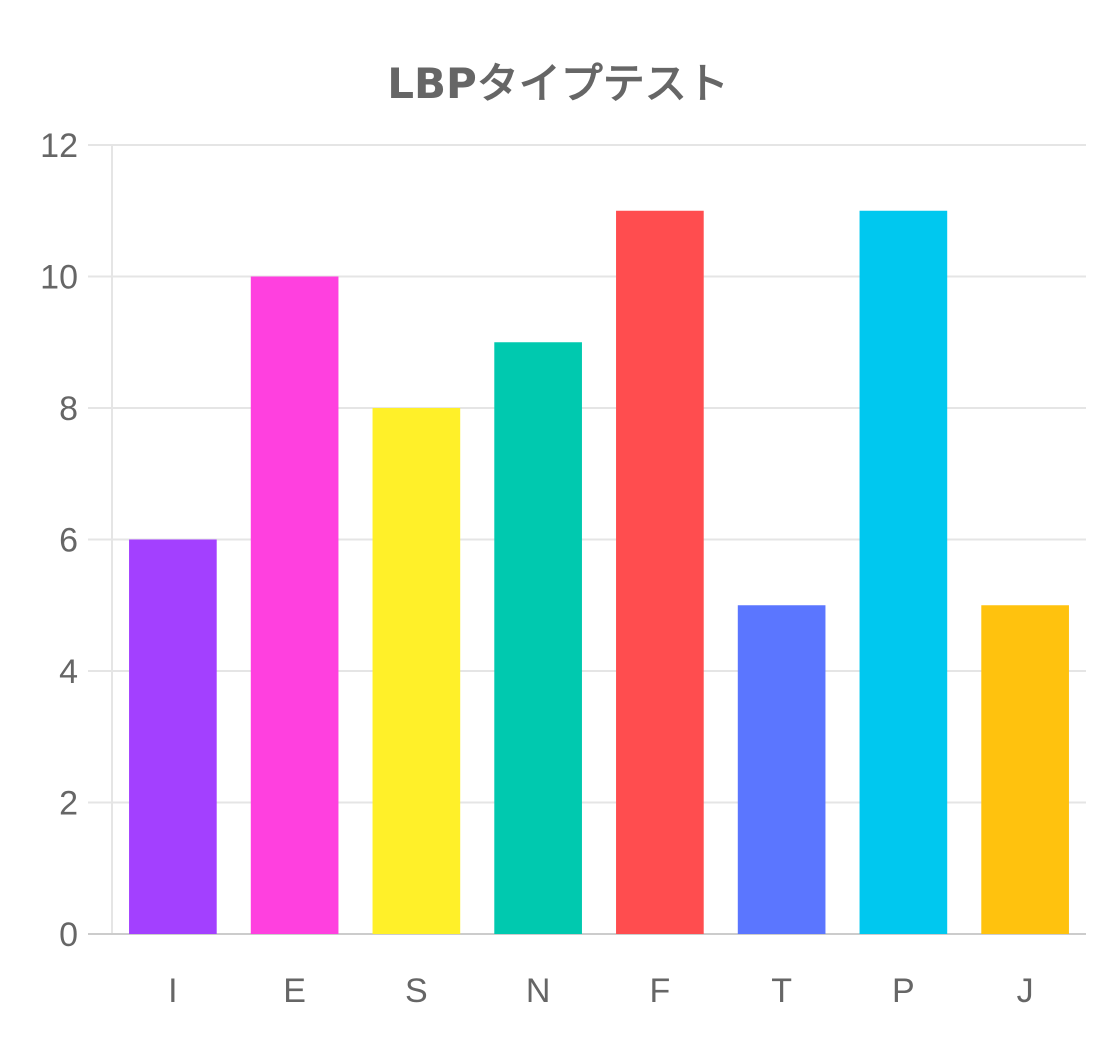  I want to click on bar-p, so click(903, 572).